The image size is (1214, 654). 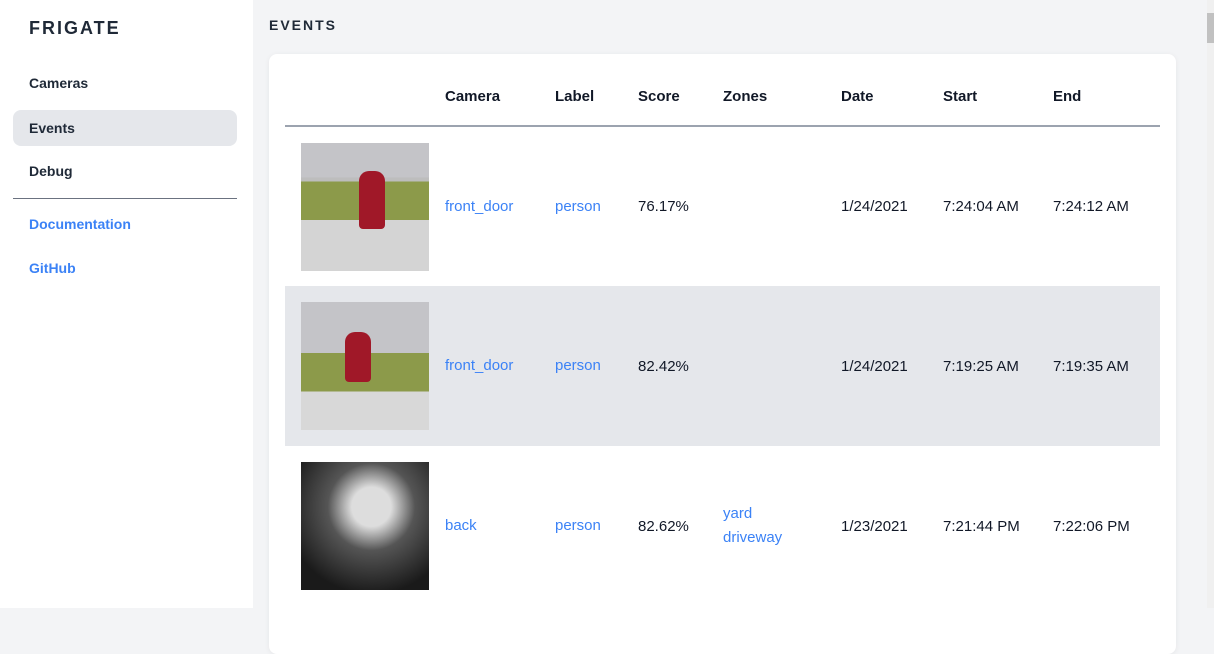 What do you see at coordinates (663, 526) in the screenshot?
I see `score: 82.62%` at bounding box center [663, 526].